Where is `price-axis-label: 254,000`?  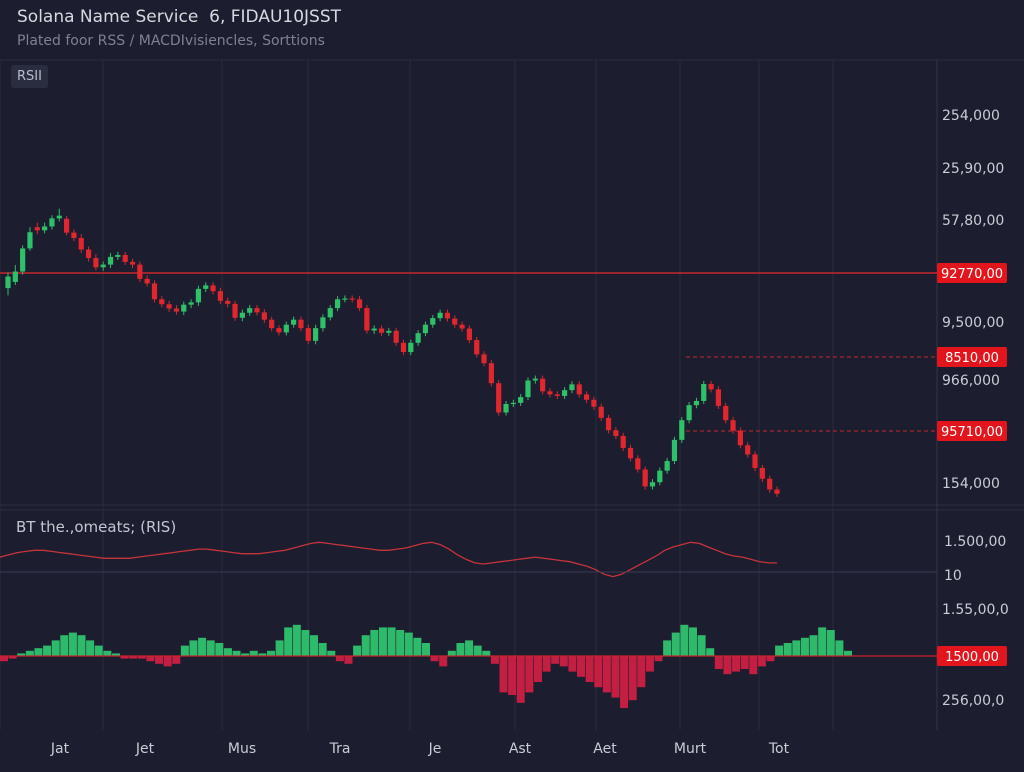
price-axis-label: 254,000 is located at coordinates (971, 116).